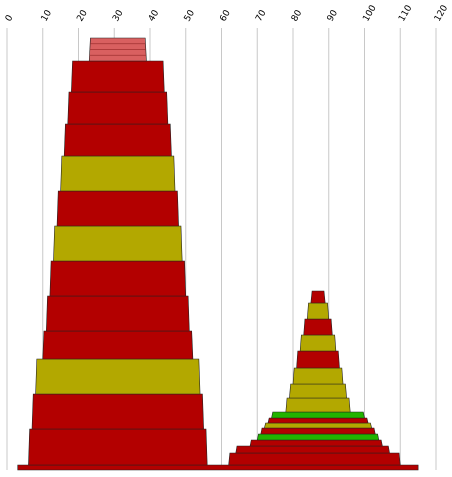 The height and width of the screenshot is (477, 452). Describe the element at coordinates (154, 15) in the screenshot. I see `x-tick-label-40: 40` at that location.